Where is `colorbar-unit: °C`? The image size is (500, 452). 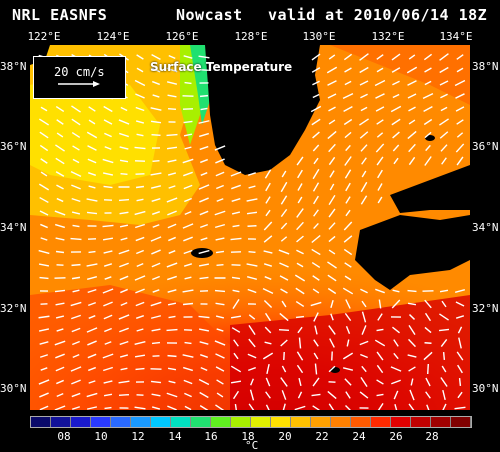
colorbar-unit: °C is located at coordinates (251, 445).